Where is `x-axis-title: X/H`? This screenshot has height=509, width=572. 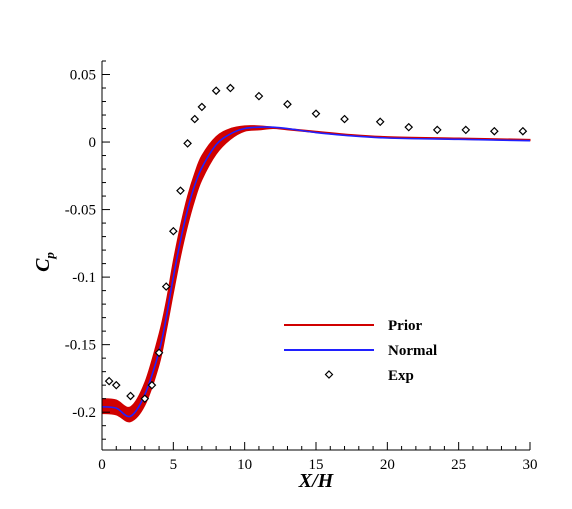
x-axis-title: X/H is located at coordinates (316, 481).